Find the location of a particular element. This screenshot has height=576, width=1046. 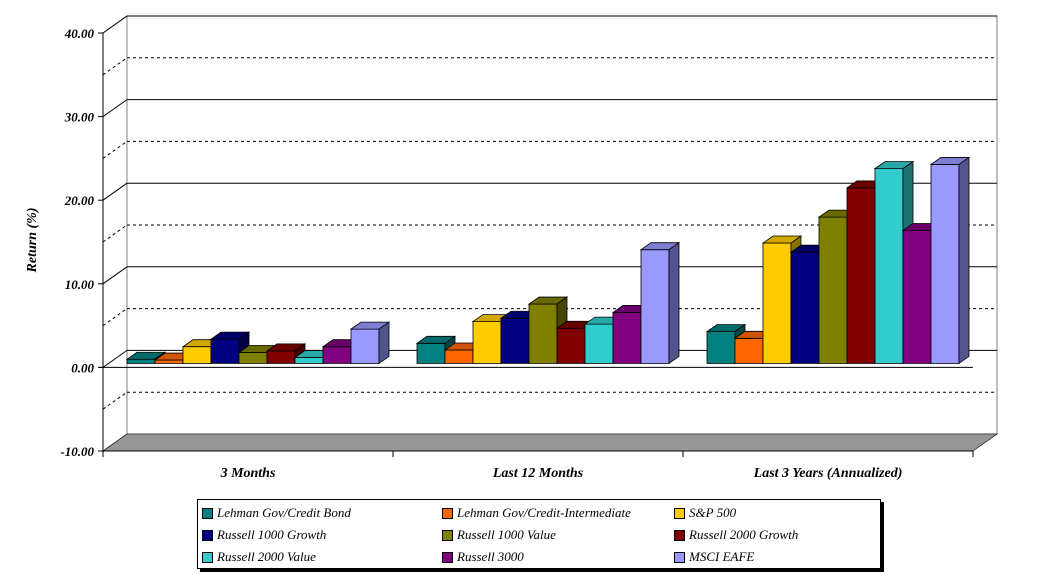

y-tick-label: -10.00 is located at coordinates (77, 451).